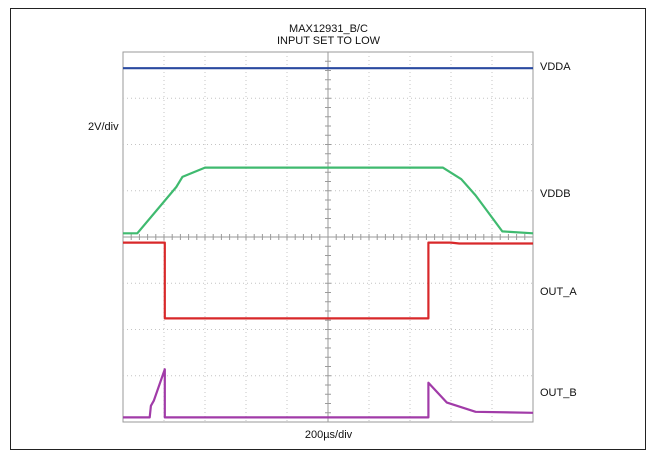 This screenshot has width=657, height=457. What do you see at coordinates (555, 194) in the screenshot?
I see `legend-label-vddb: VDDB` at bounding box center [555, 194].